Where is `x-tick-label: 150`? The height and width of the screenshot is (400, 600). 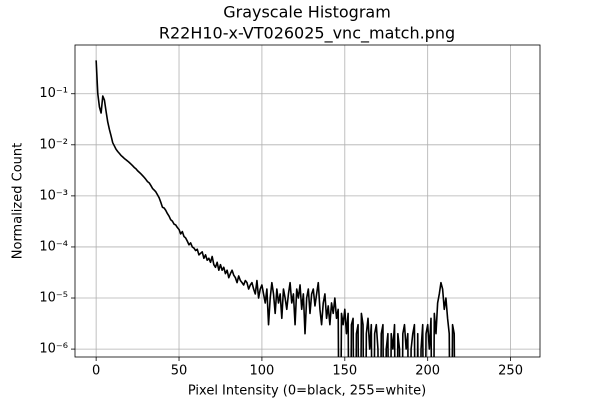
x-tick-label: 150 is located at coordinates (344, 371).